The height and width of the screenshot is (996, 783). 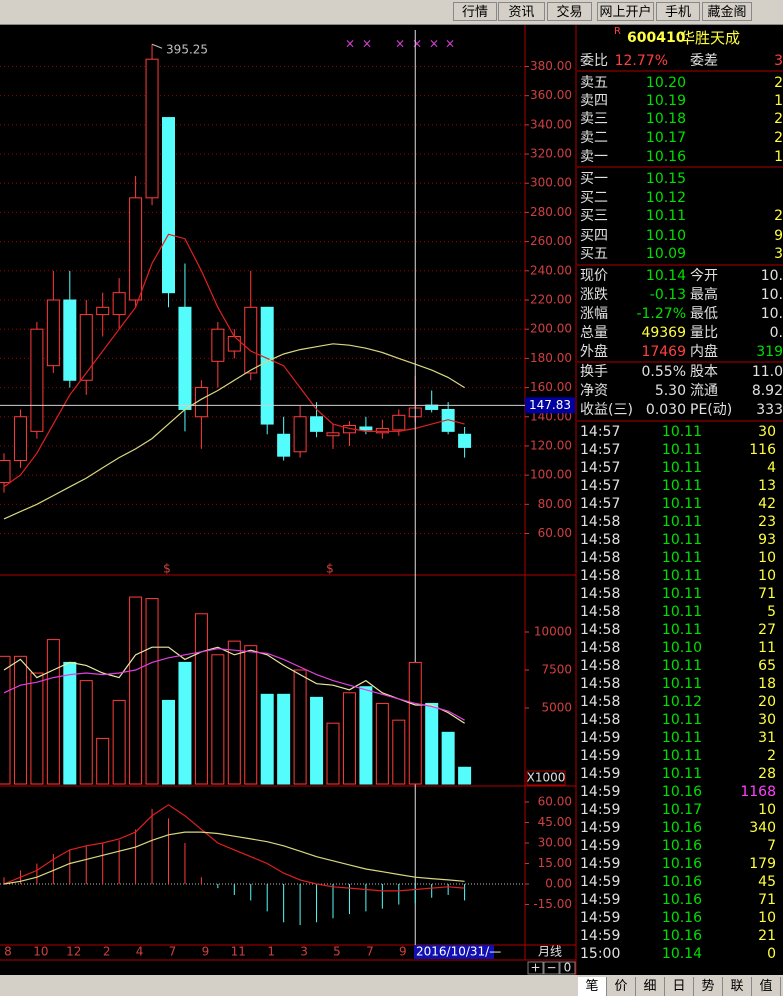 I want to click on zoom-button: −, so click(x=551, y=968).